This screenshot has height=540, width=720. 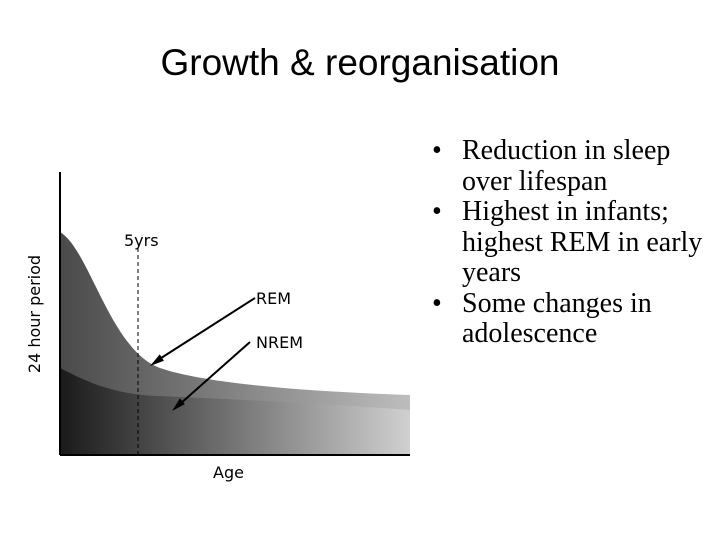 What do you see at coordinates (34, 314) in the screenshot?
I see `y-axis-label: 24 hour period` at bounding box center [34, 314].